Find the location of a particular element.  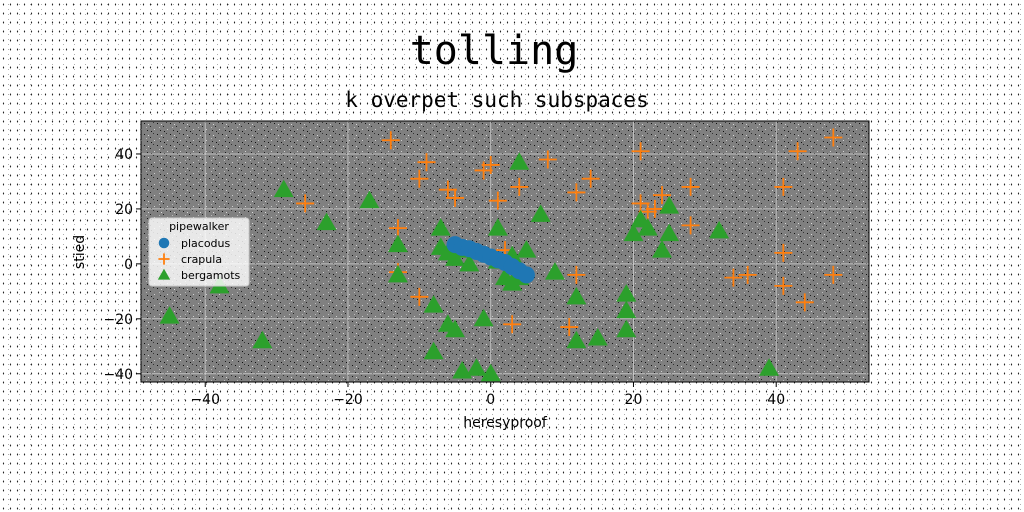

y-tick-label: 40 is located at coordinates (124, 155).